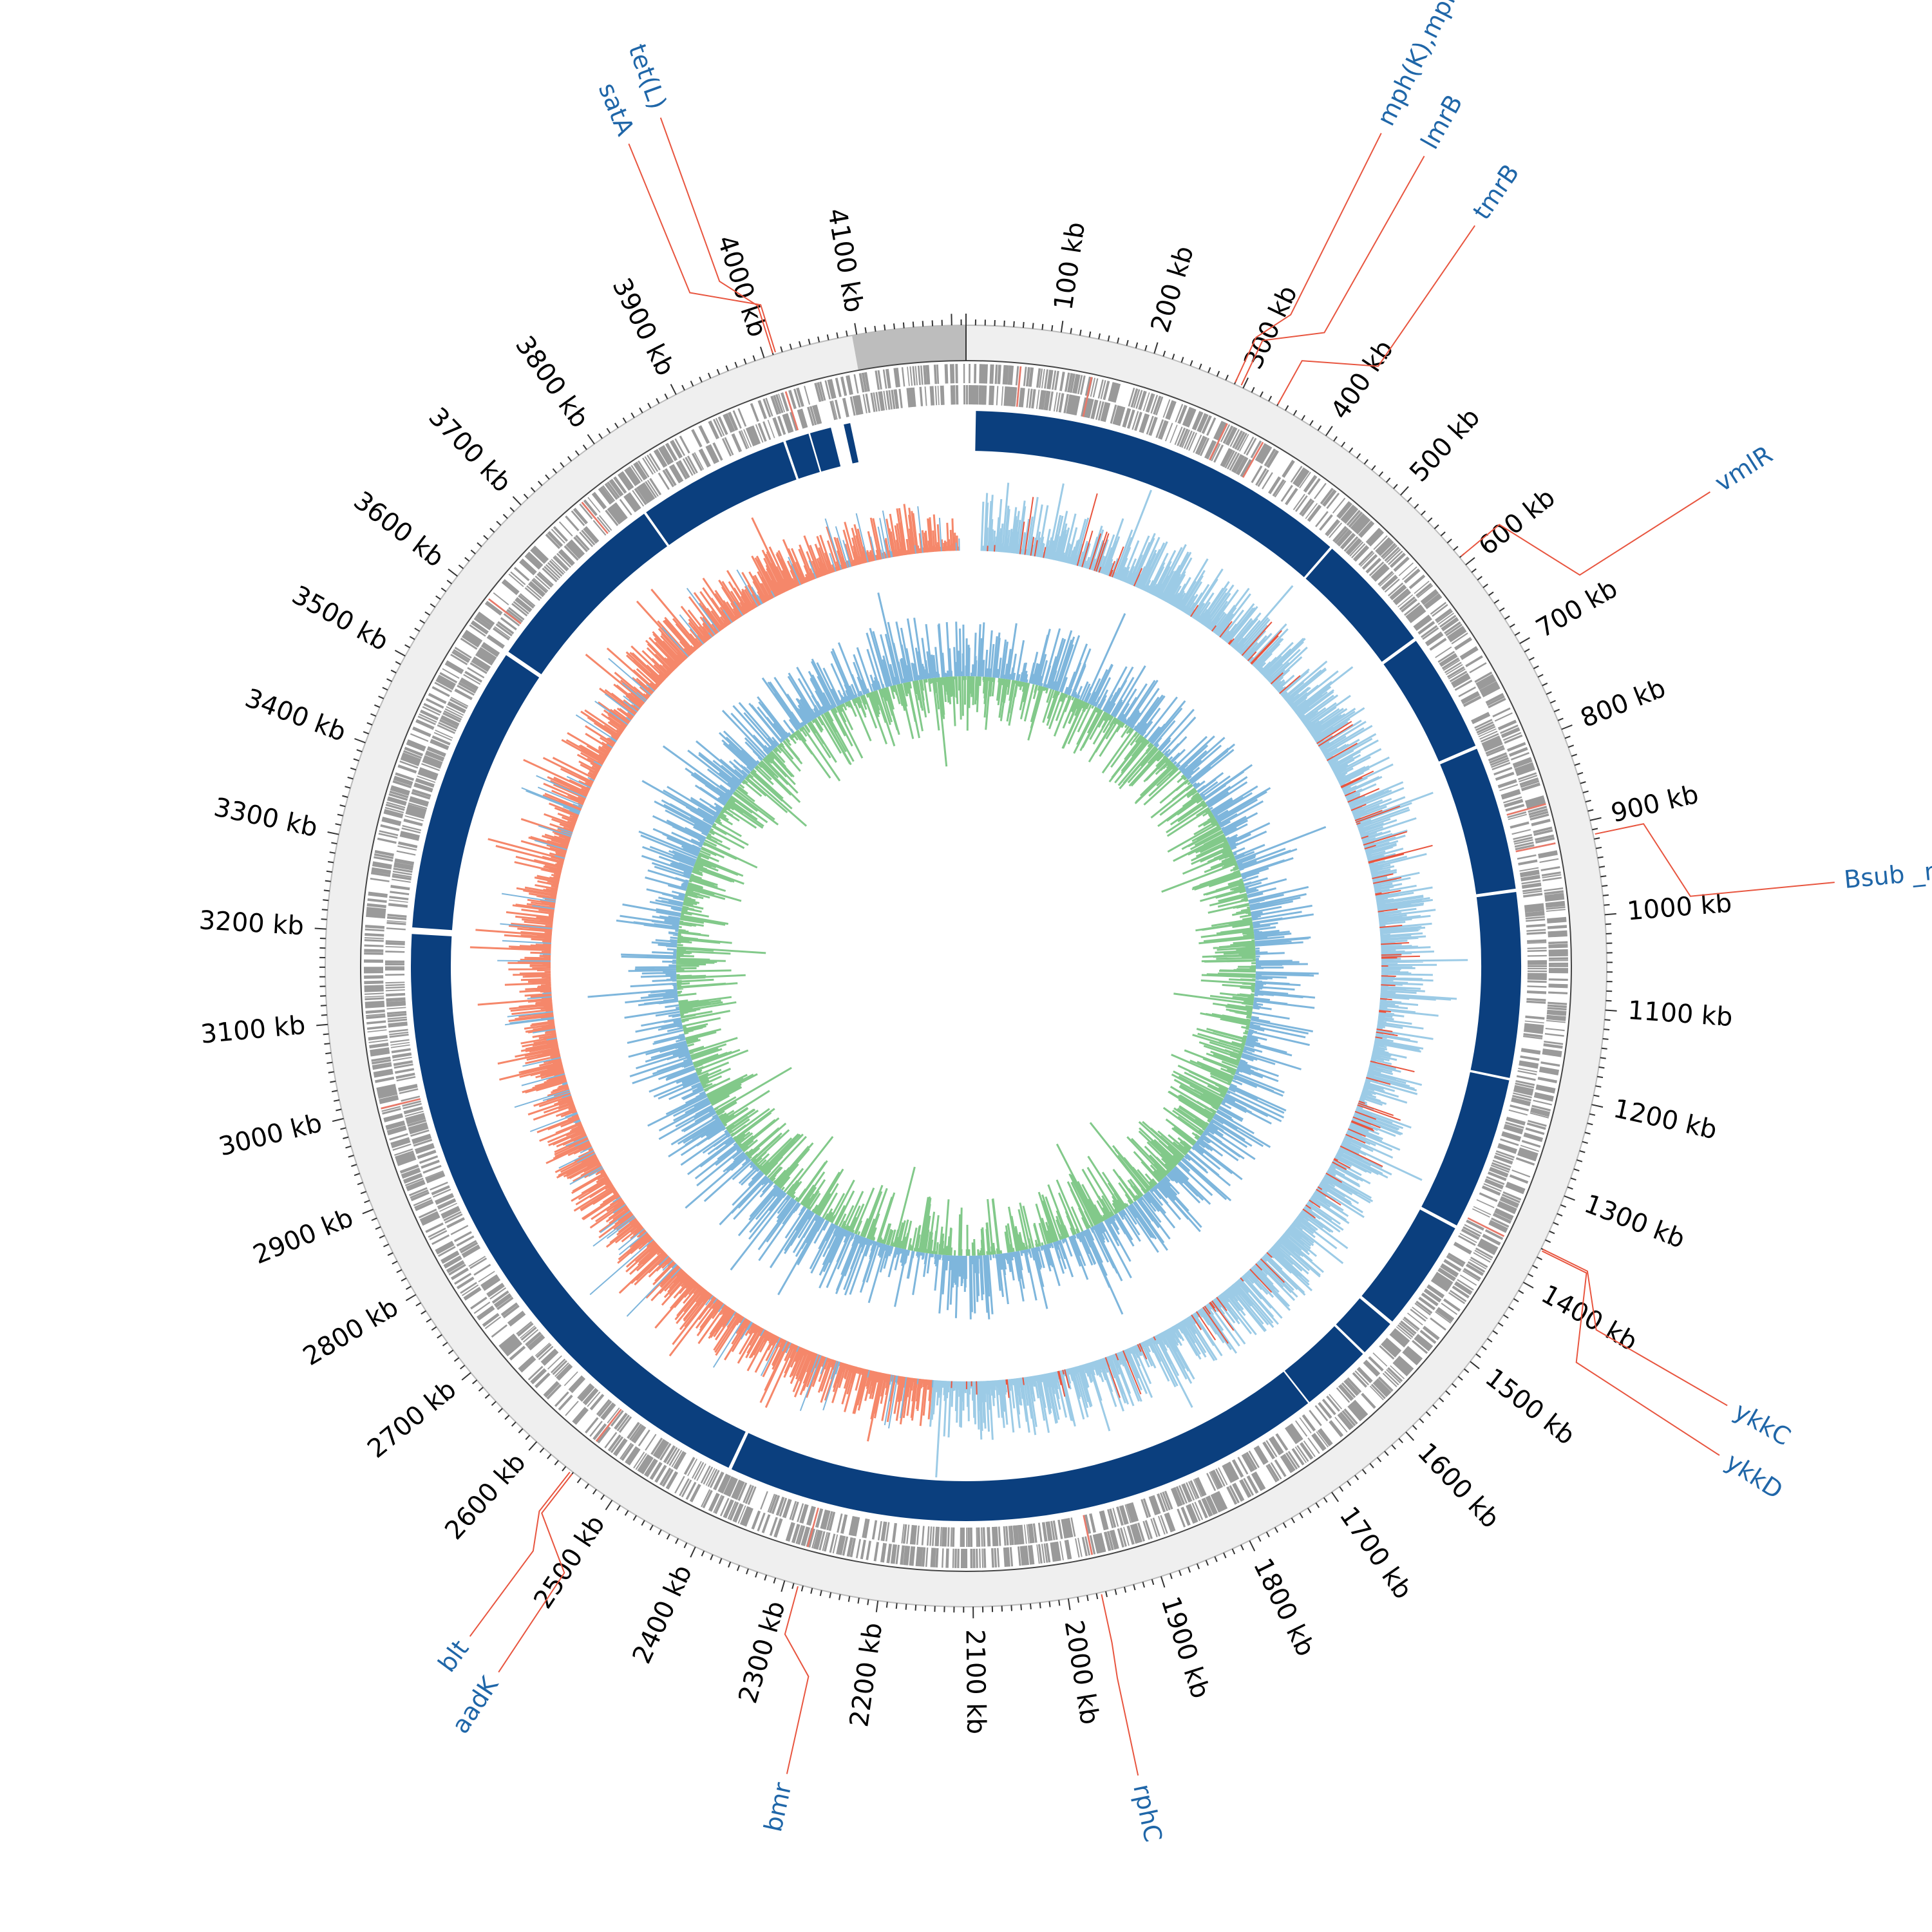  Describe the element at coordinates (270, 1135) in the screenshot. I see `tick-label: 3000 kb` at that location.